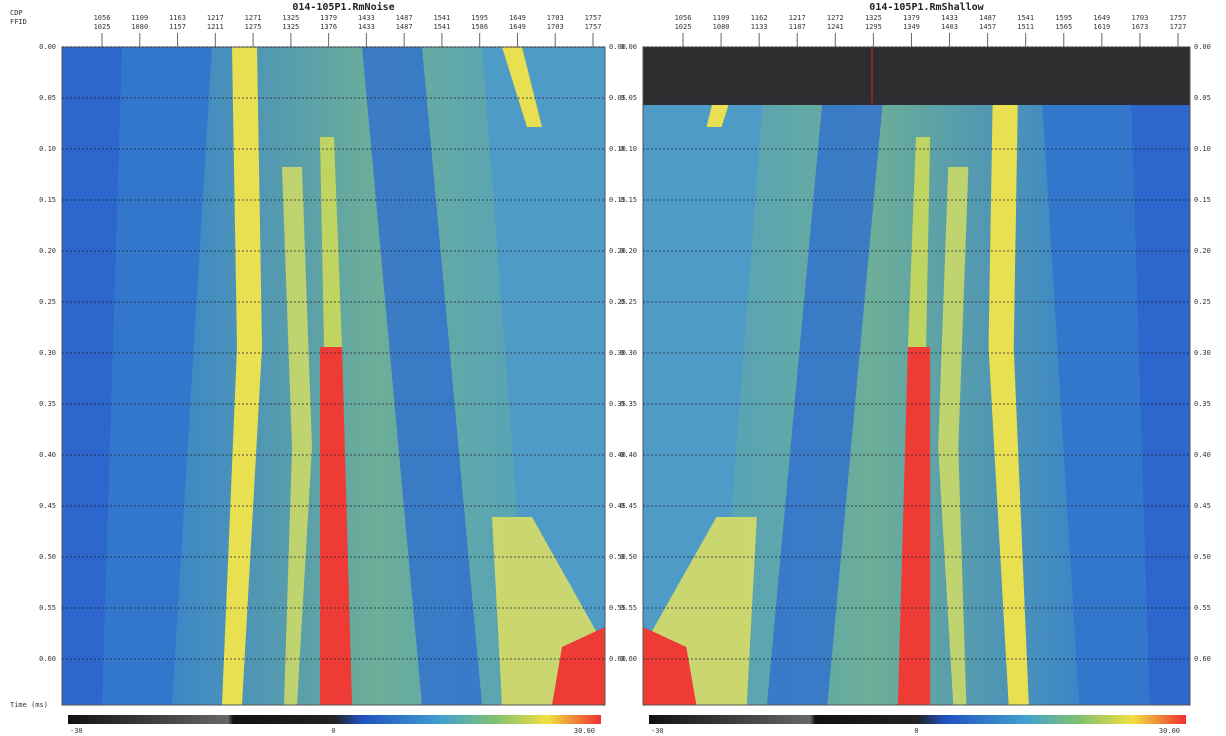  I want to click on cdp-tick-label: 1379, so click(911, 18).